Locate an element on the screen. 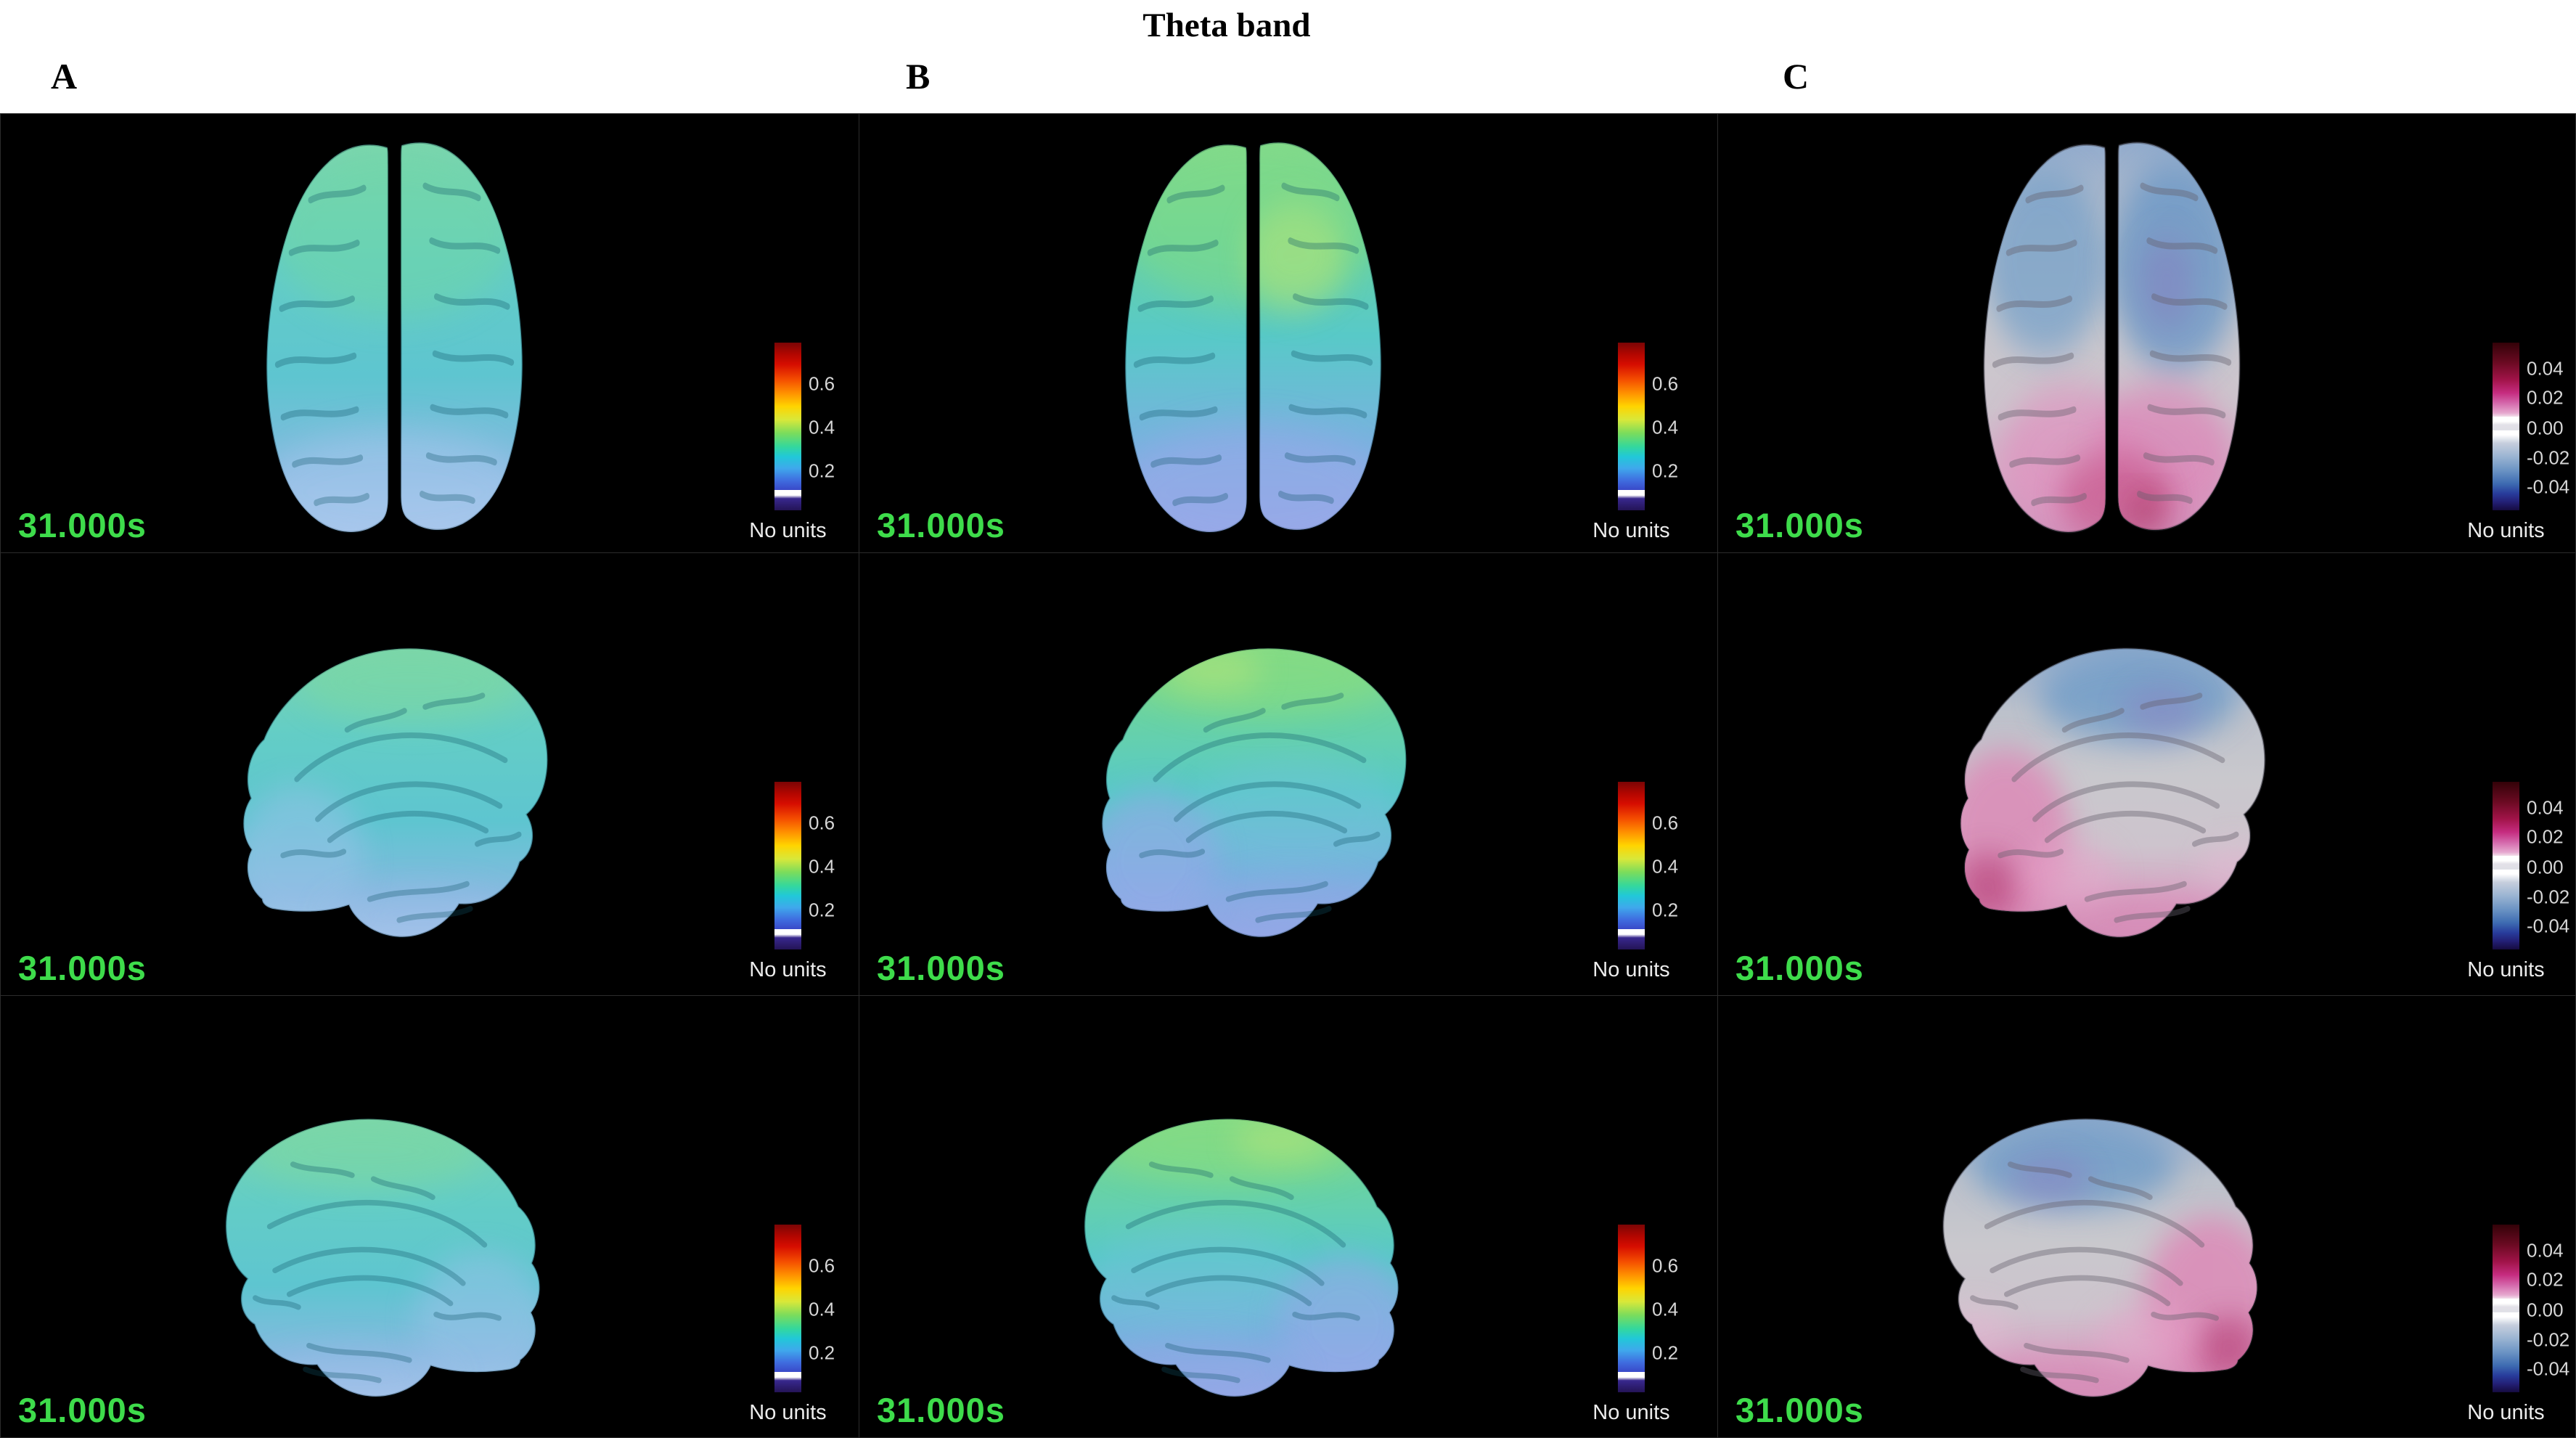  colorbar-c2: 0.04 0.02 0.00 -0.02 -0.04 No units is located at coordinates (2508, 888).